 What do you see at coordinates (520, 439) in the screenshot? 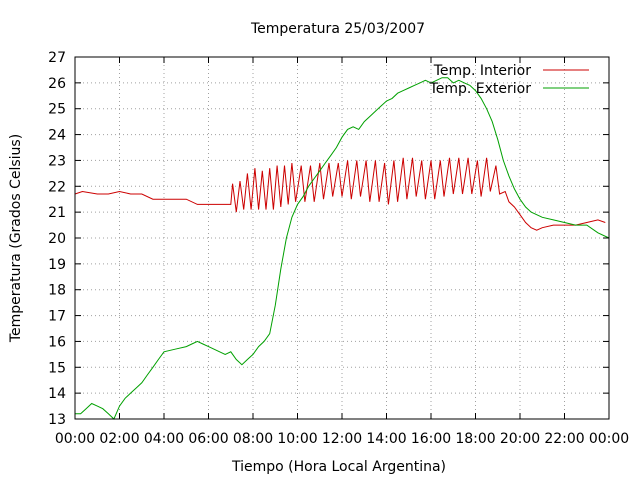
I see `x-tick-label: 20:00` at bounding box center [520, 439].